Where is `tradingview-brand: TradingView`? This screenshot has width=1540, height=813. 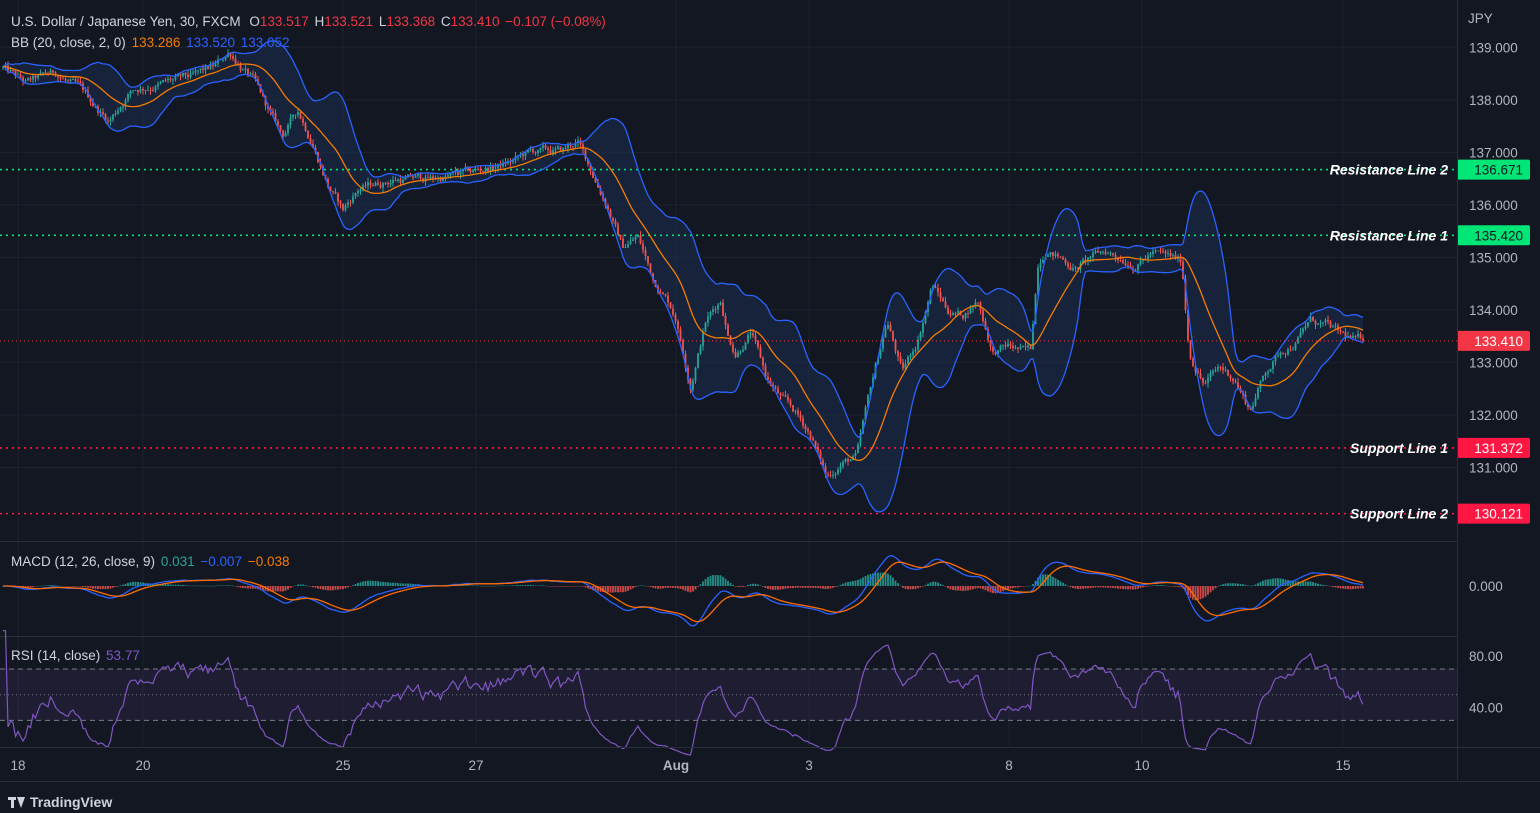 tradingview-brand: TradingView is located at coordinates (60, 802).